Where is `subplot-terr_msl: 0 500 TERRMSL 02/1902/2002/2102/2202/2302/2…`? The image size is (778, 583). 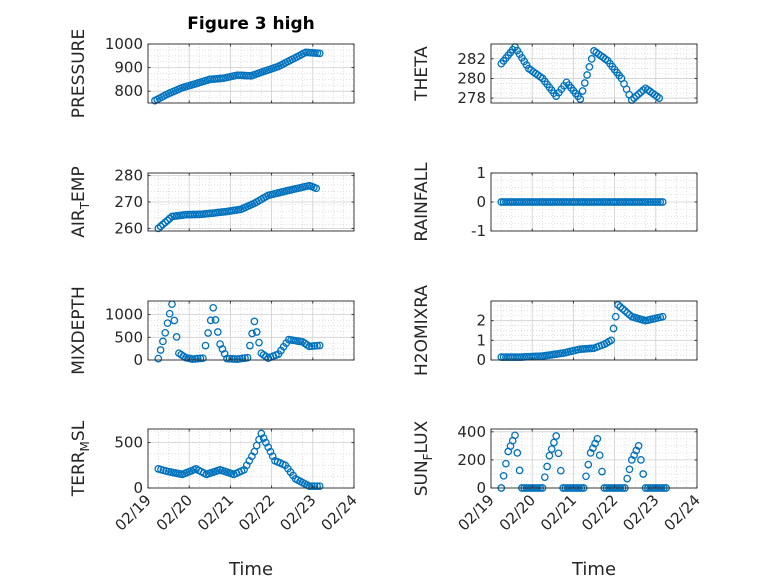 subplot-terr_msl: 0 500 TERRMSL 02/1902/2002/2102/2202/2302/2… is located at coordinates (215, 477).